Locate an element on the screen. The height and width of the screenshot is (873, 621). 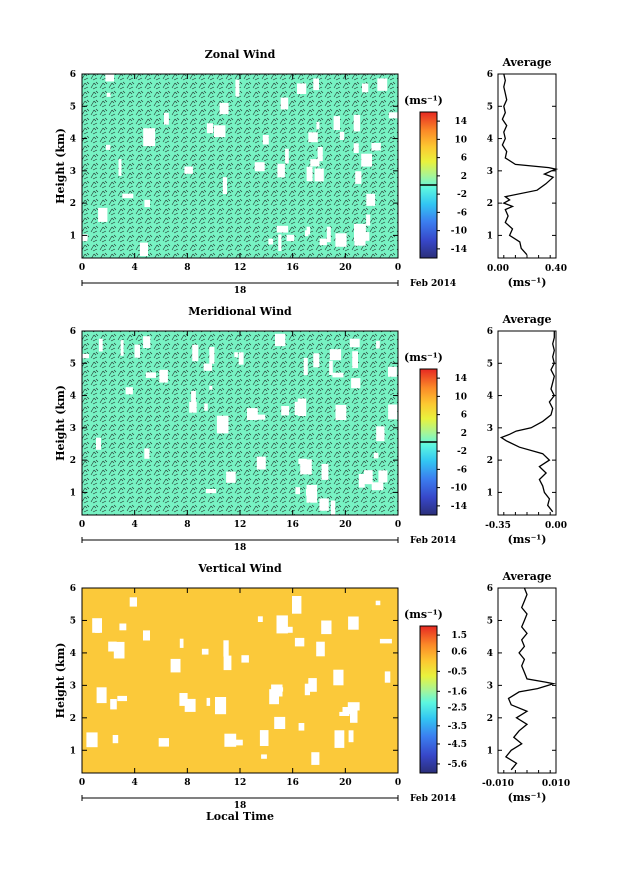
average-y-tick-label: 3 is located at coordinates (490, 686).